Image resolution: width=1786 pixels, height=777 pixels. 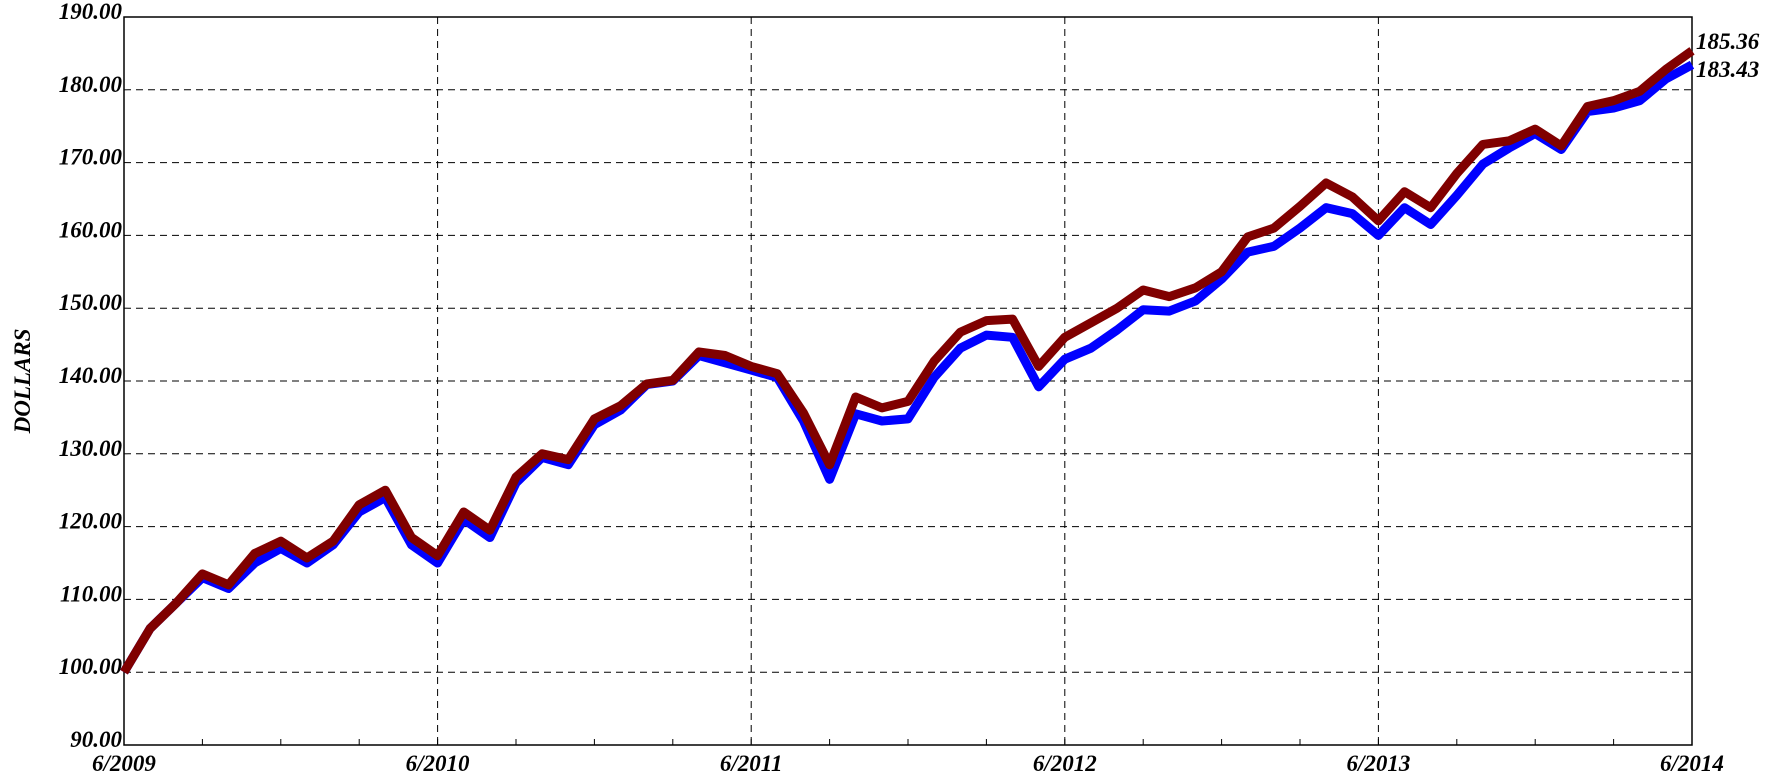 I want to click on x-tick-label: 6/2009, so click(x=124, y=763).